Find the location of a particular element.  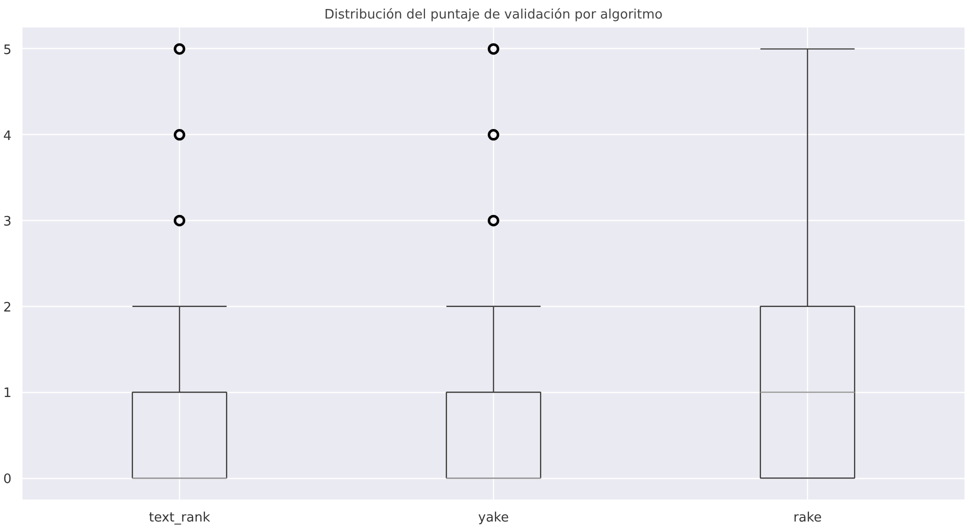

y-tick-label: 5 is located at coordinates (7, 50).